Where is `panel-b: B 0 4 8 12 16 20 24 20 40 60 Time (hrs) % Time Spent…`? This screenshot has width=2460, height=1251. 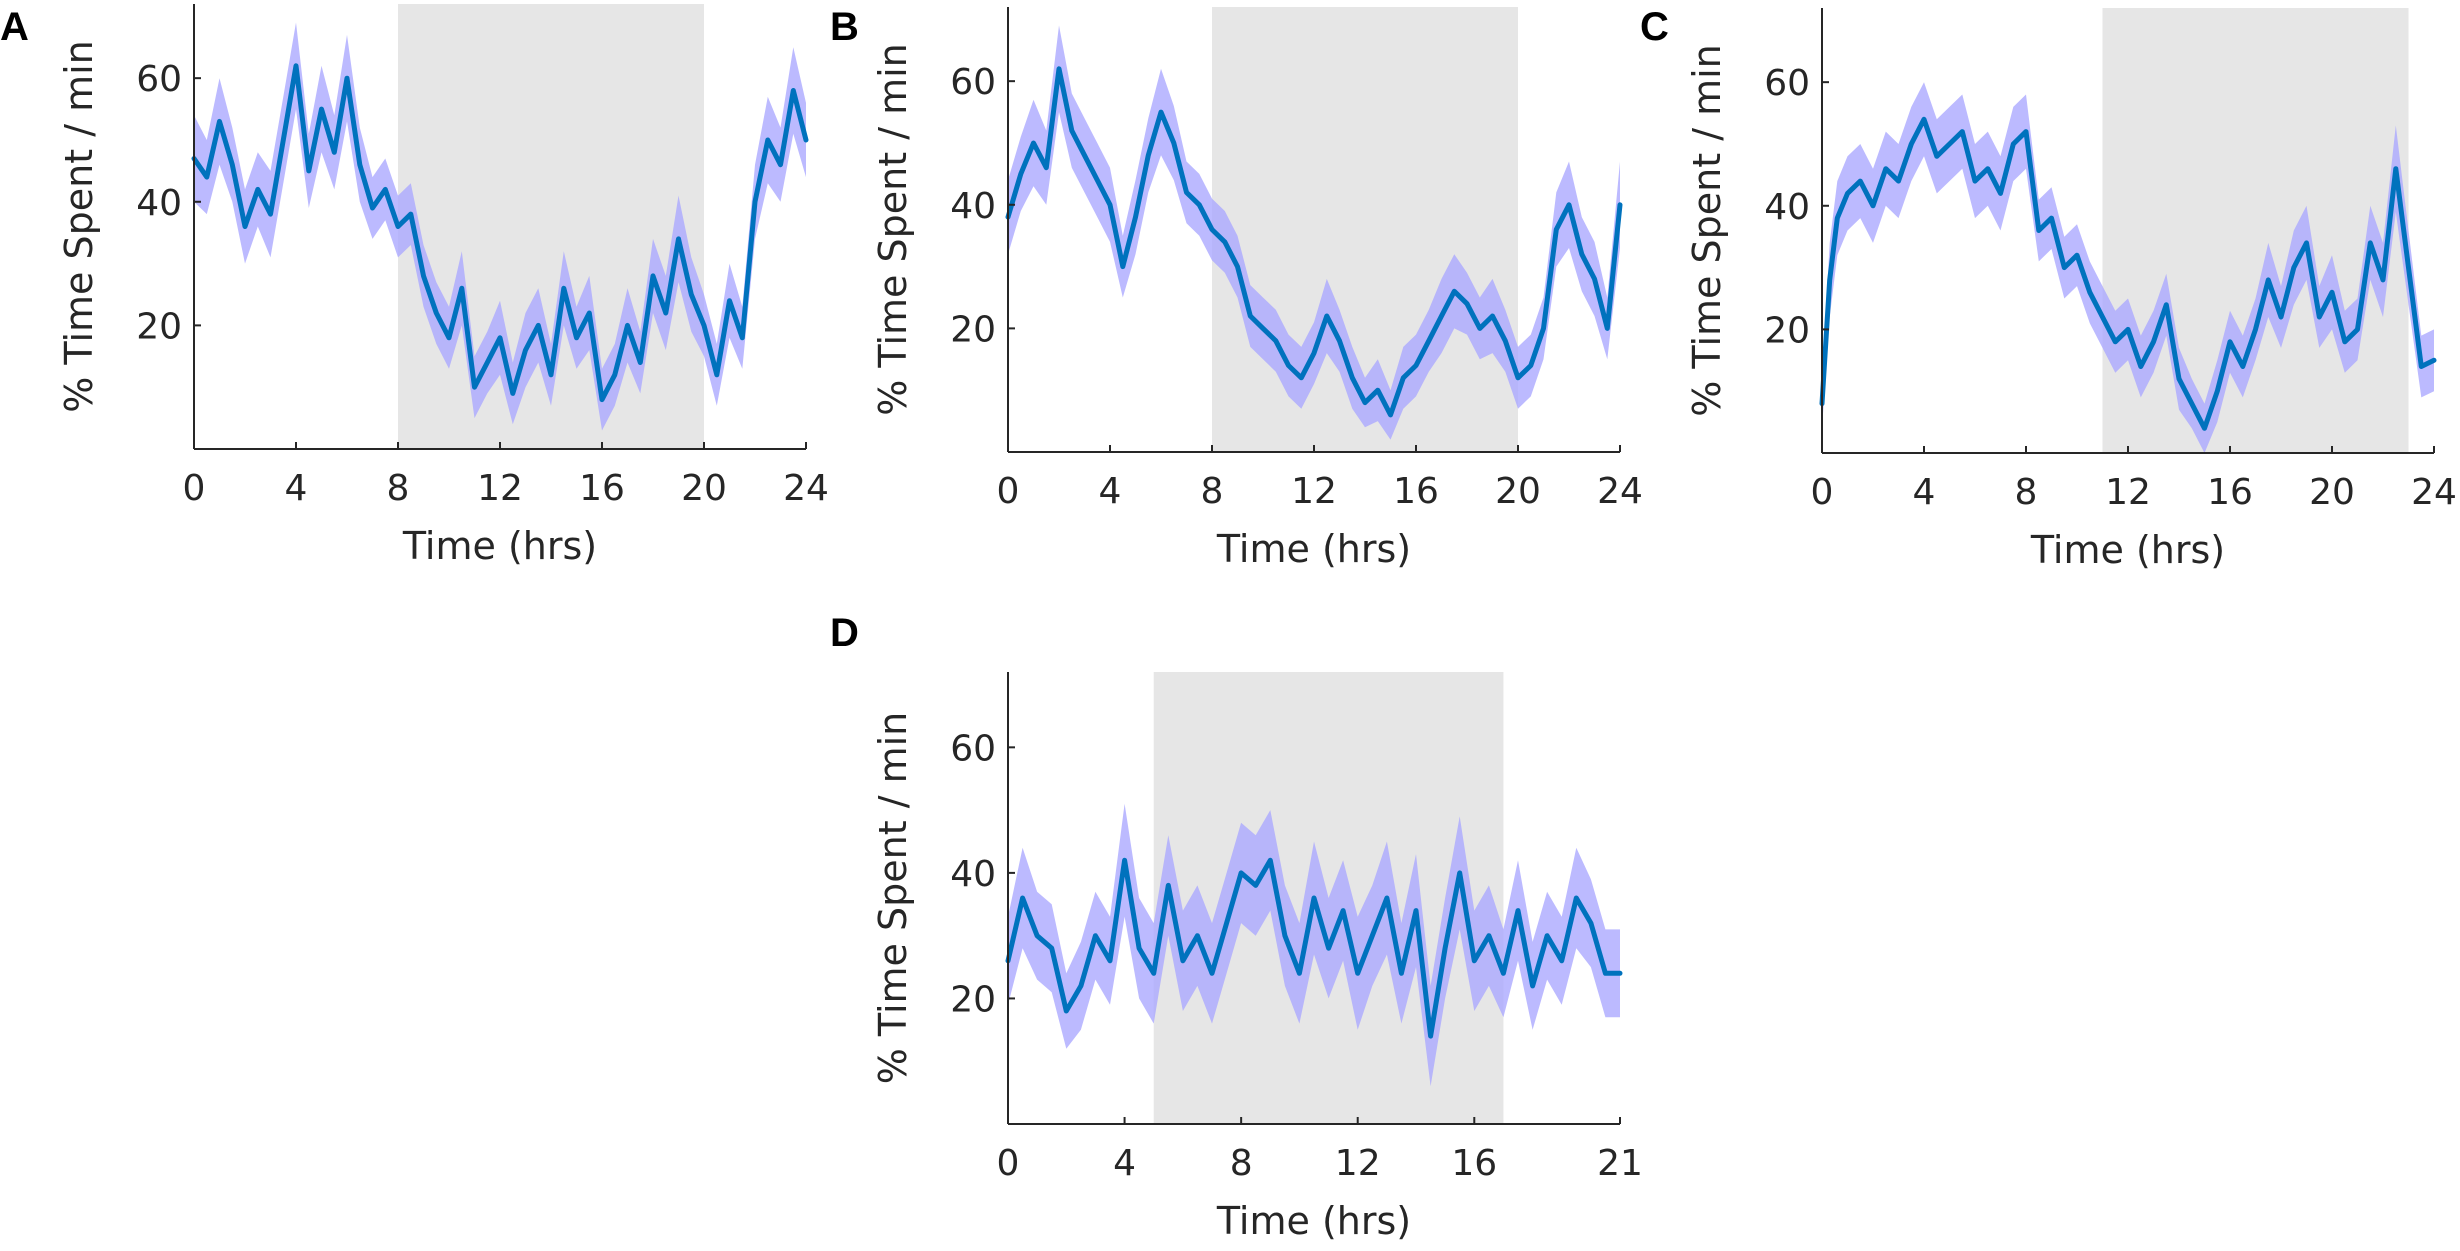
panel-b: B 0 4 8 12 16 20 24 20 40 60 Time (hrs) % Time Spent… is located at coordinates (1236, 288).